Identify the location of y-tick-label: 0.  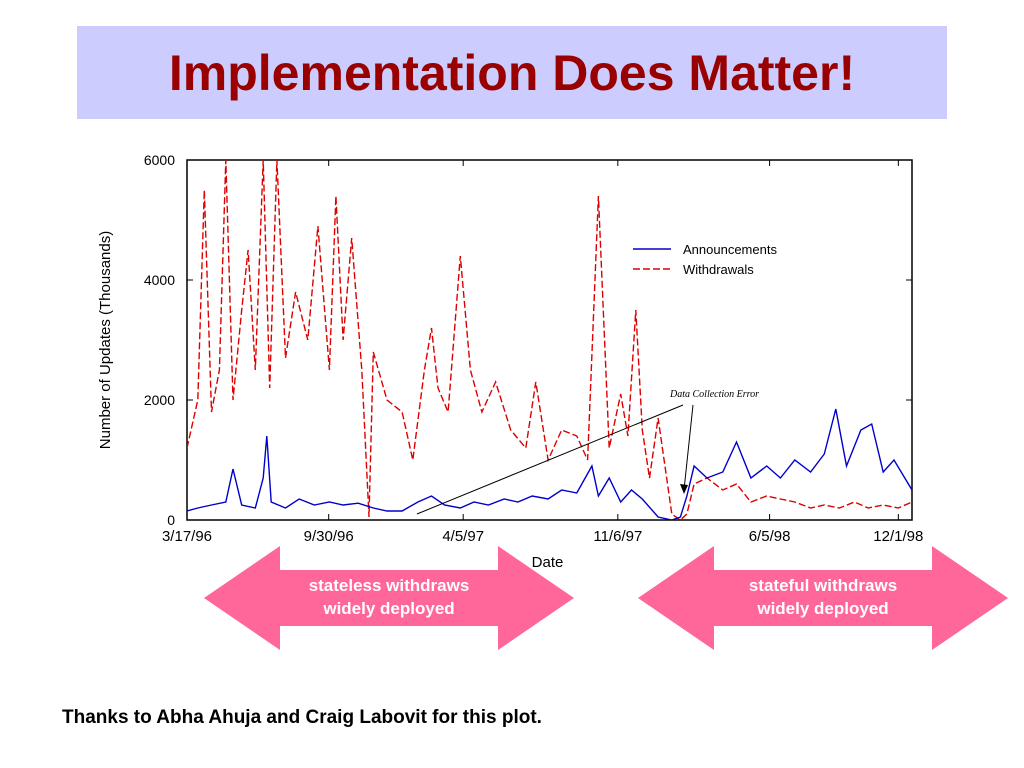
(171, 520).